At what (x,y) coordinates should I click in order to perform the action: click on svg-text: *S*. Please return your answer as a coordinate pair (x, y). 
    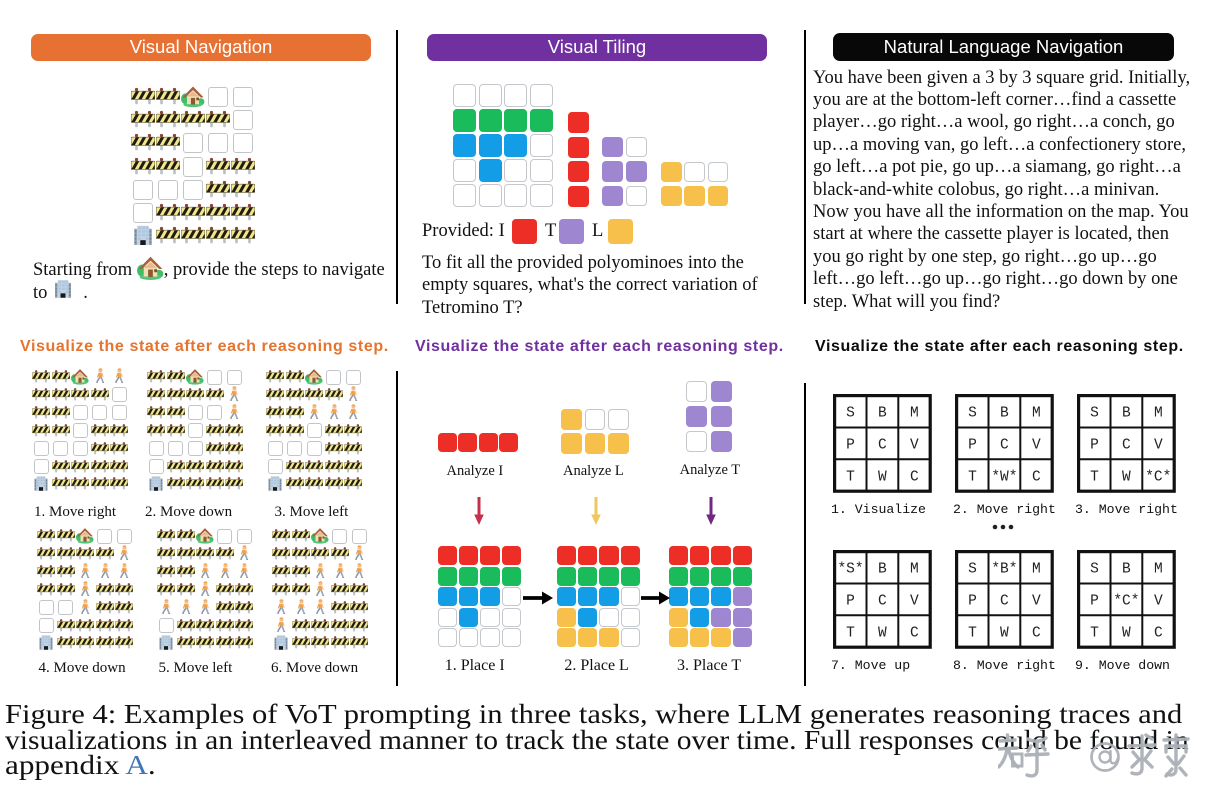
    Looking at the image, I should click on (850, 570).